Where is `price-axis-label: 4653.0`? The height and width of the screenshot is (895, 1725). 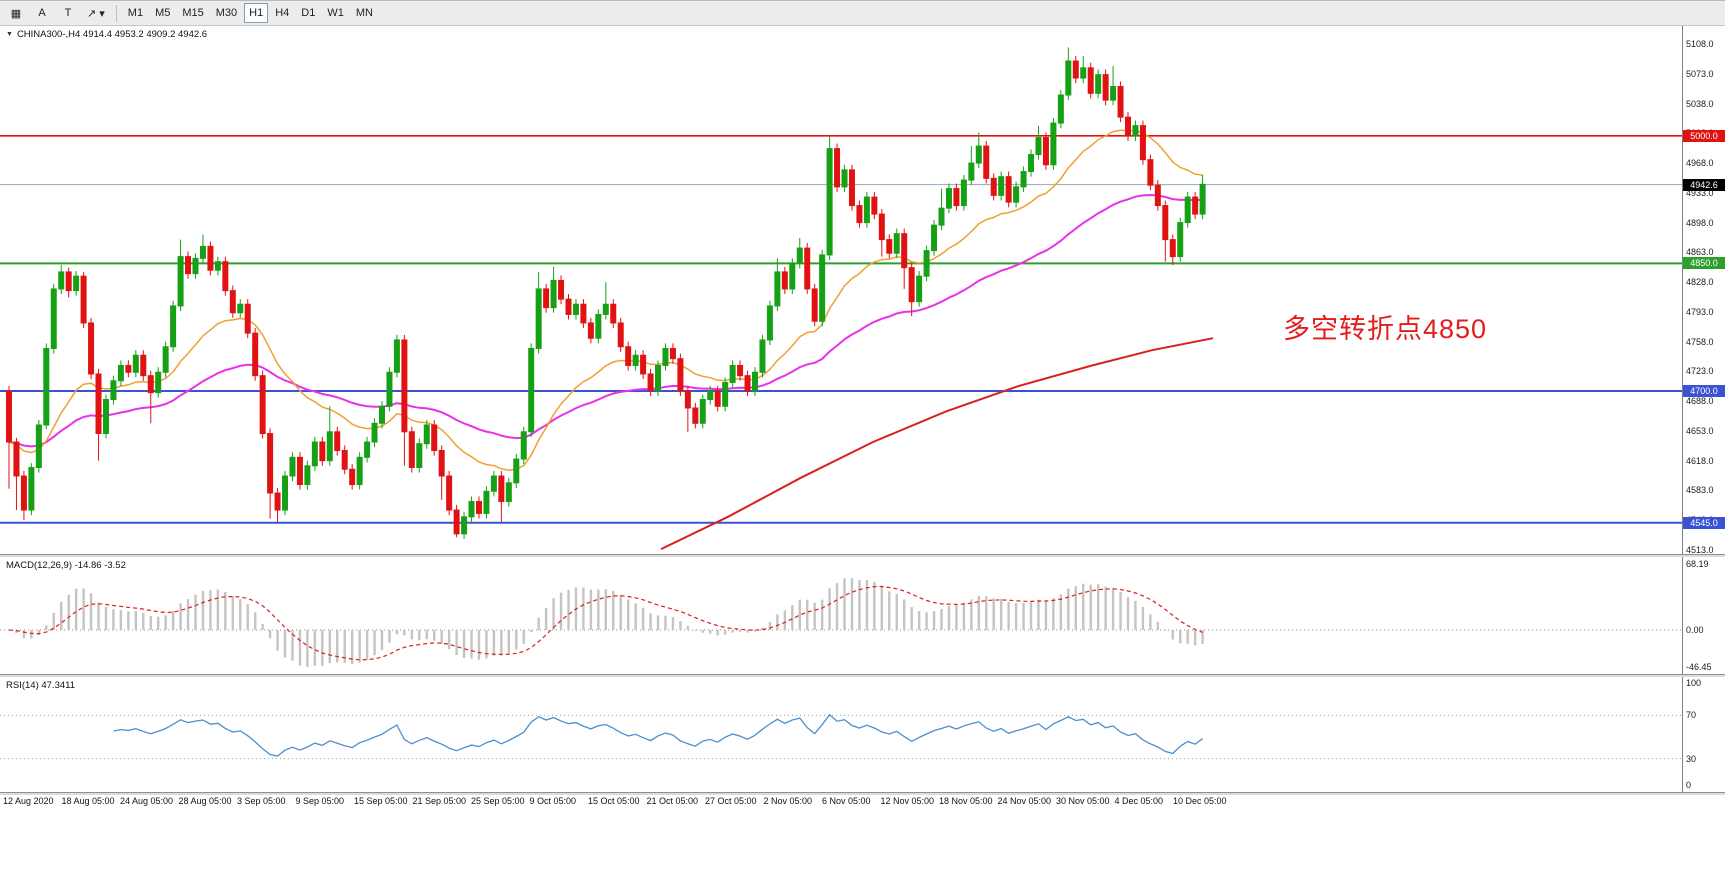 price-axis-label: 4653.0 is located at coordinates (1700, 430).